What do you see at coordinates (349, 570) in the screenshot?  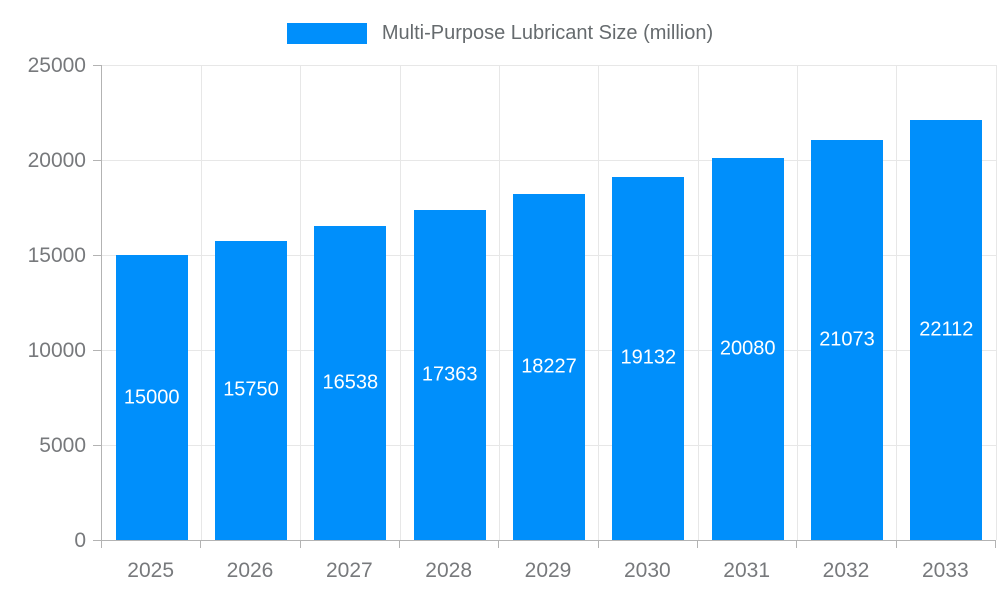 I see `x-axis-label: 2027` at bounding box center [349, 570].